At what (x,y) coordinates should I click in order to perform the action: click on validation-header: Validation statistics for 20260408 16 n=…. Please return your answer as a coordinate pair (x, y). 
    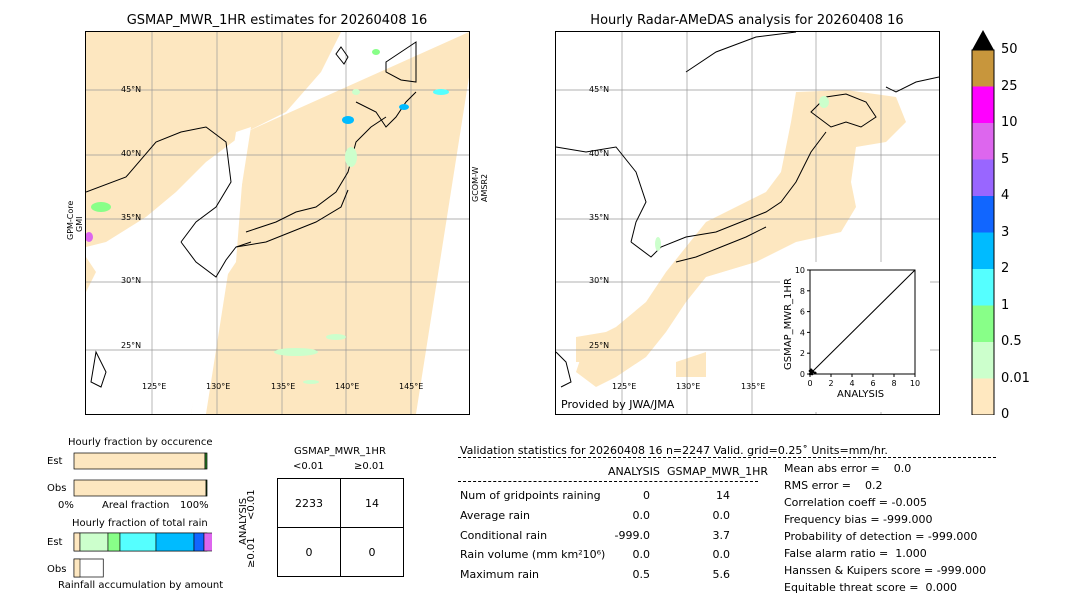
    Looking at the image, I should click on (674, 450).